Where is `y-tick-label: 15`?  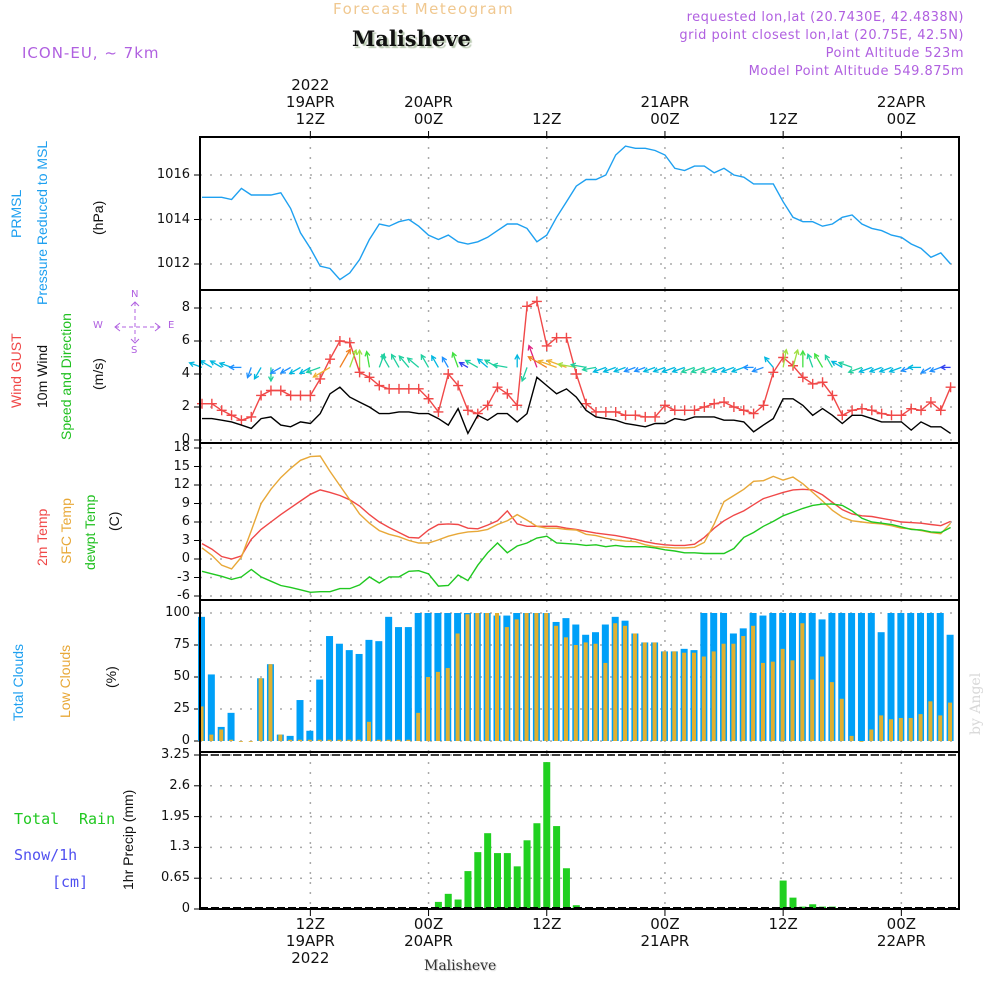 y-tick-label: 15 is located at coordinates (181, 466).